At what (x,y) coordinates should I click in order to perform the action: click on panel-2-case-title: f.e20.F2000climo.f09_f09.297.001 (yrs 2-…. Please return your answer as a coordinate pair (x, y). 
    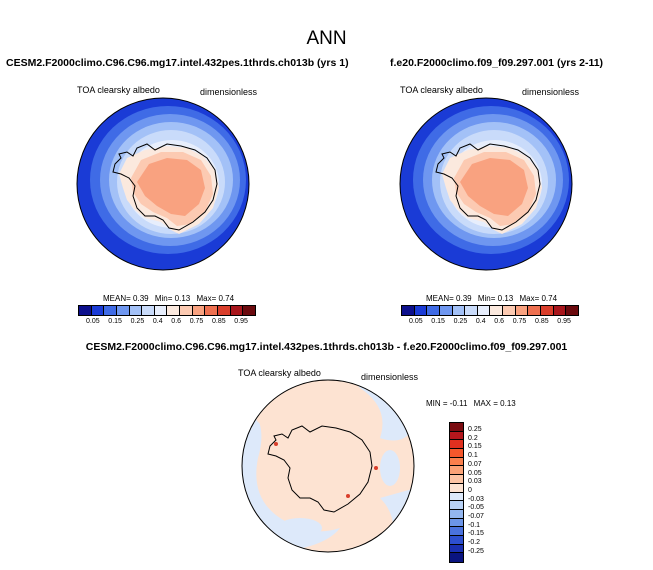
    Looking at the image, I should click on (497, 63).